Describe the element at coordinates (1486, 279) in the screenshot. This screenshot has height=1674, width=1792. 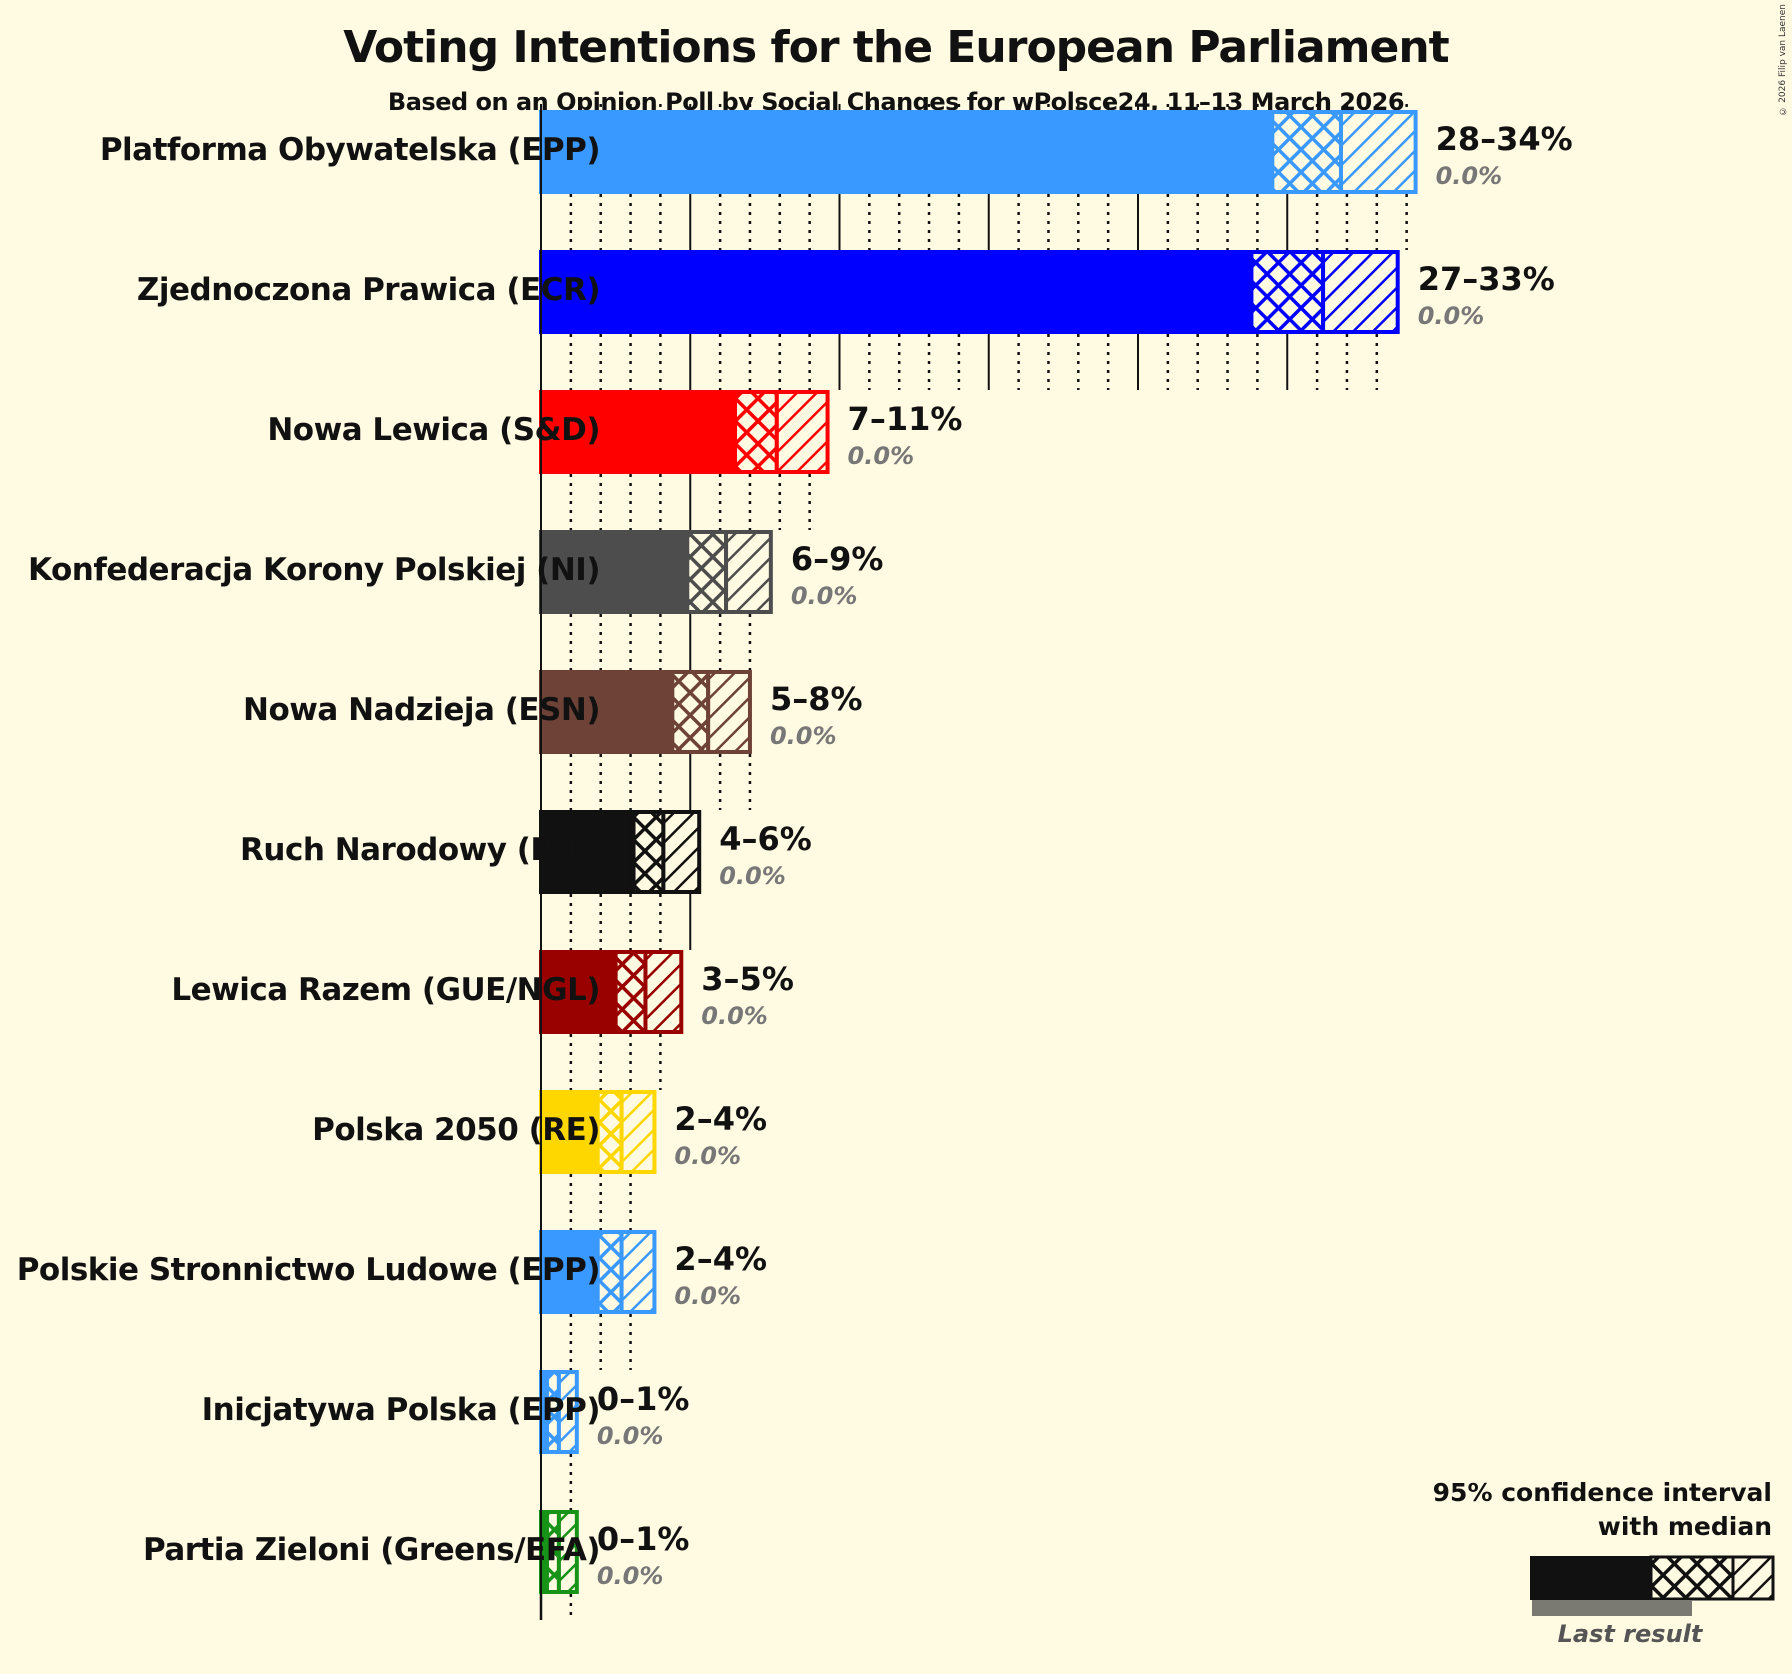
I see `range-label: 27–33%` at that location.